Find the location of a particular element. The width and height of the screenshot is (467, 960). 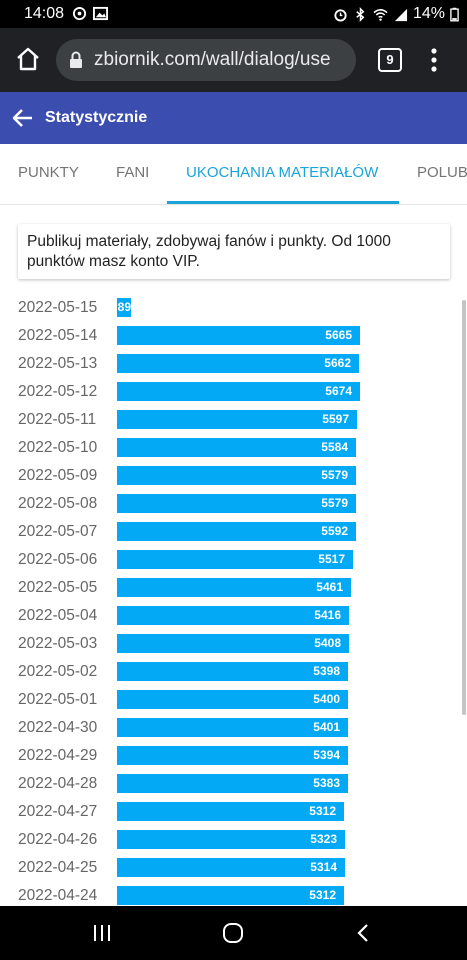

active-tab-indicator is located at coordinates (283, 202).